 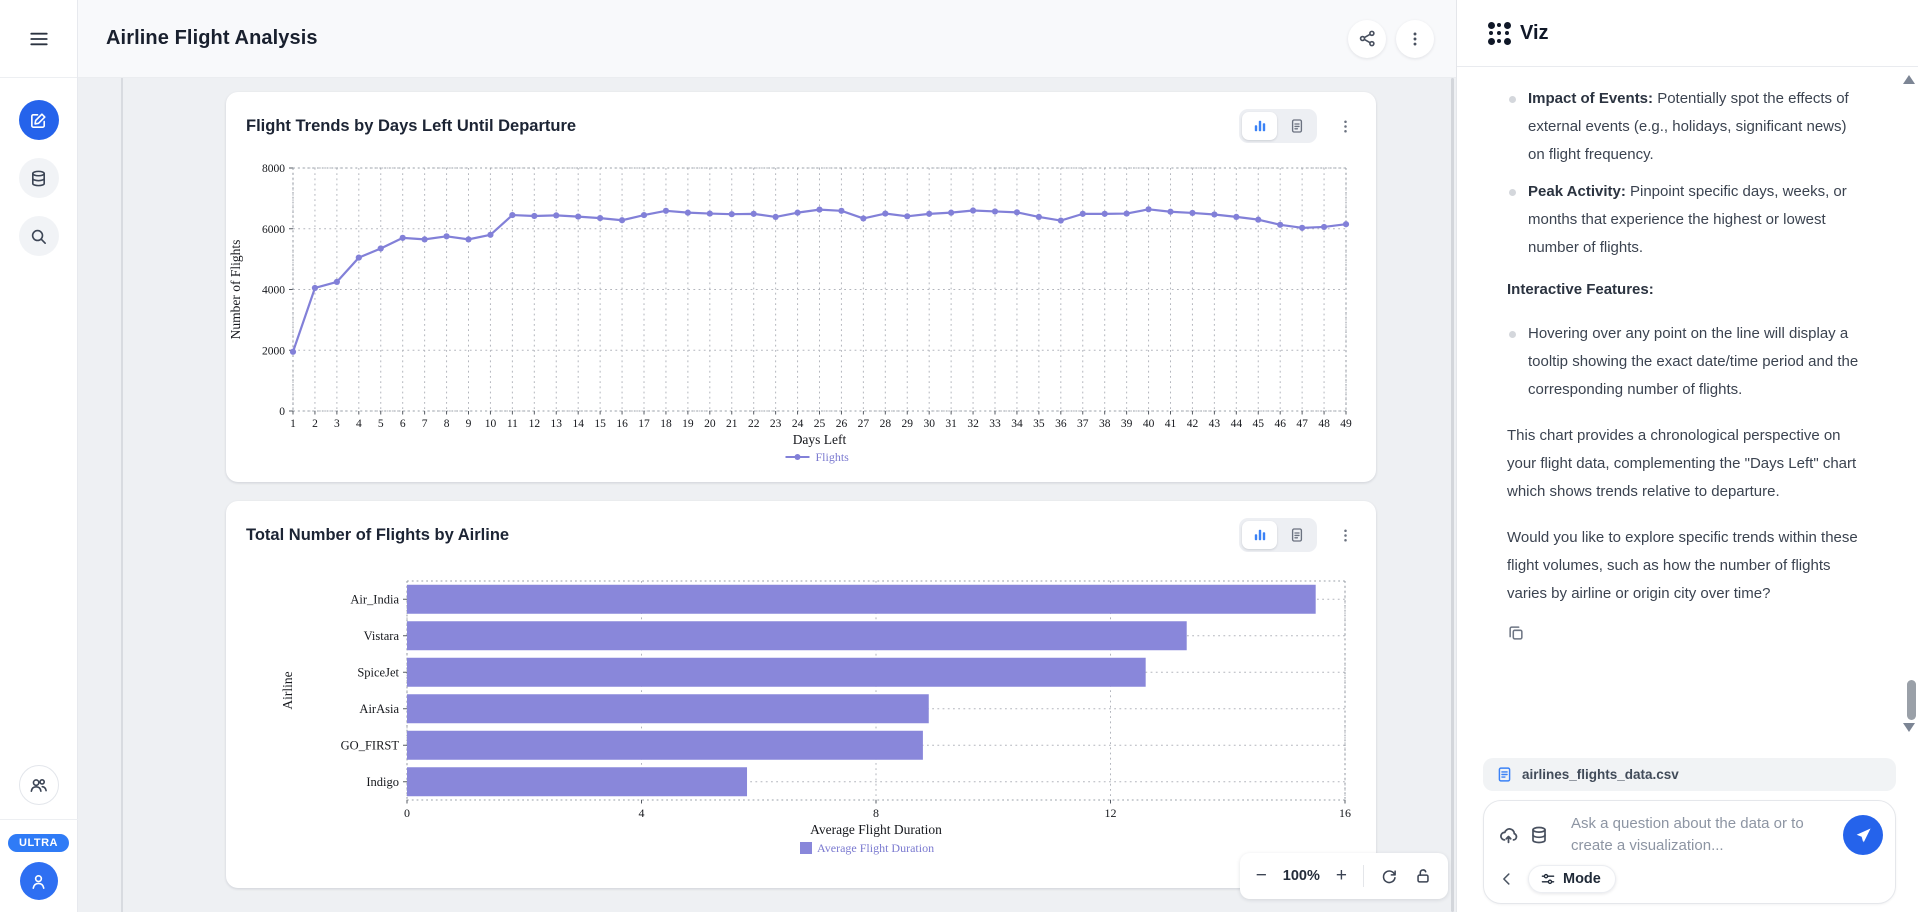 I want to click on svg-text: 32, so click(x=973, y=424).